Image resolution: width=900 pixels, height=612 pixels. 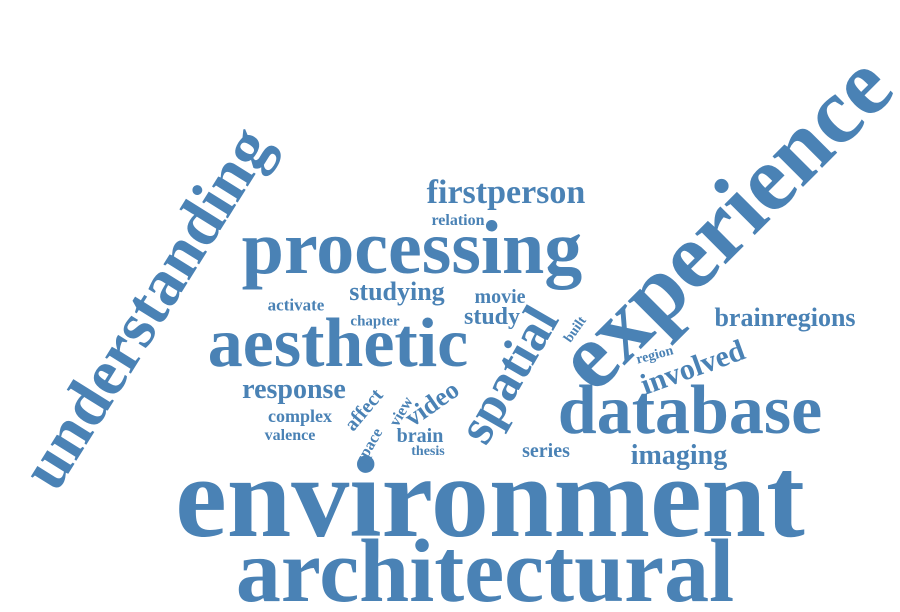 I want to click on word-relation: relation, so click(x=458, y=220).